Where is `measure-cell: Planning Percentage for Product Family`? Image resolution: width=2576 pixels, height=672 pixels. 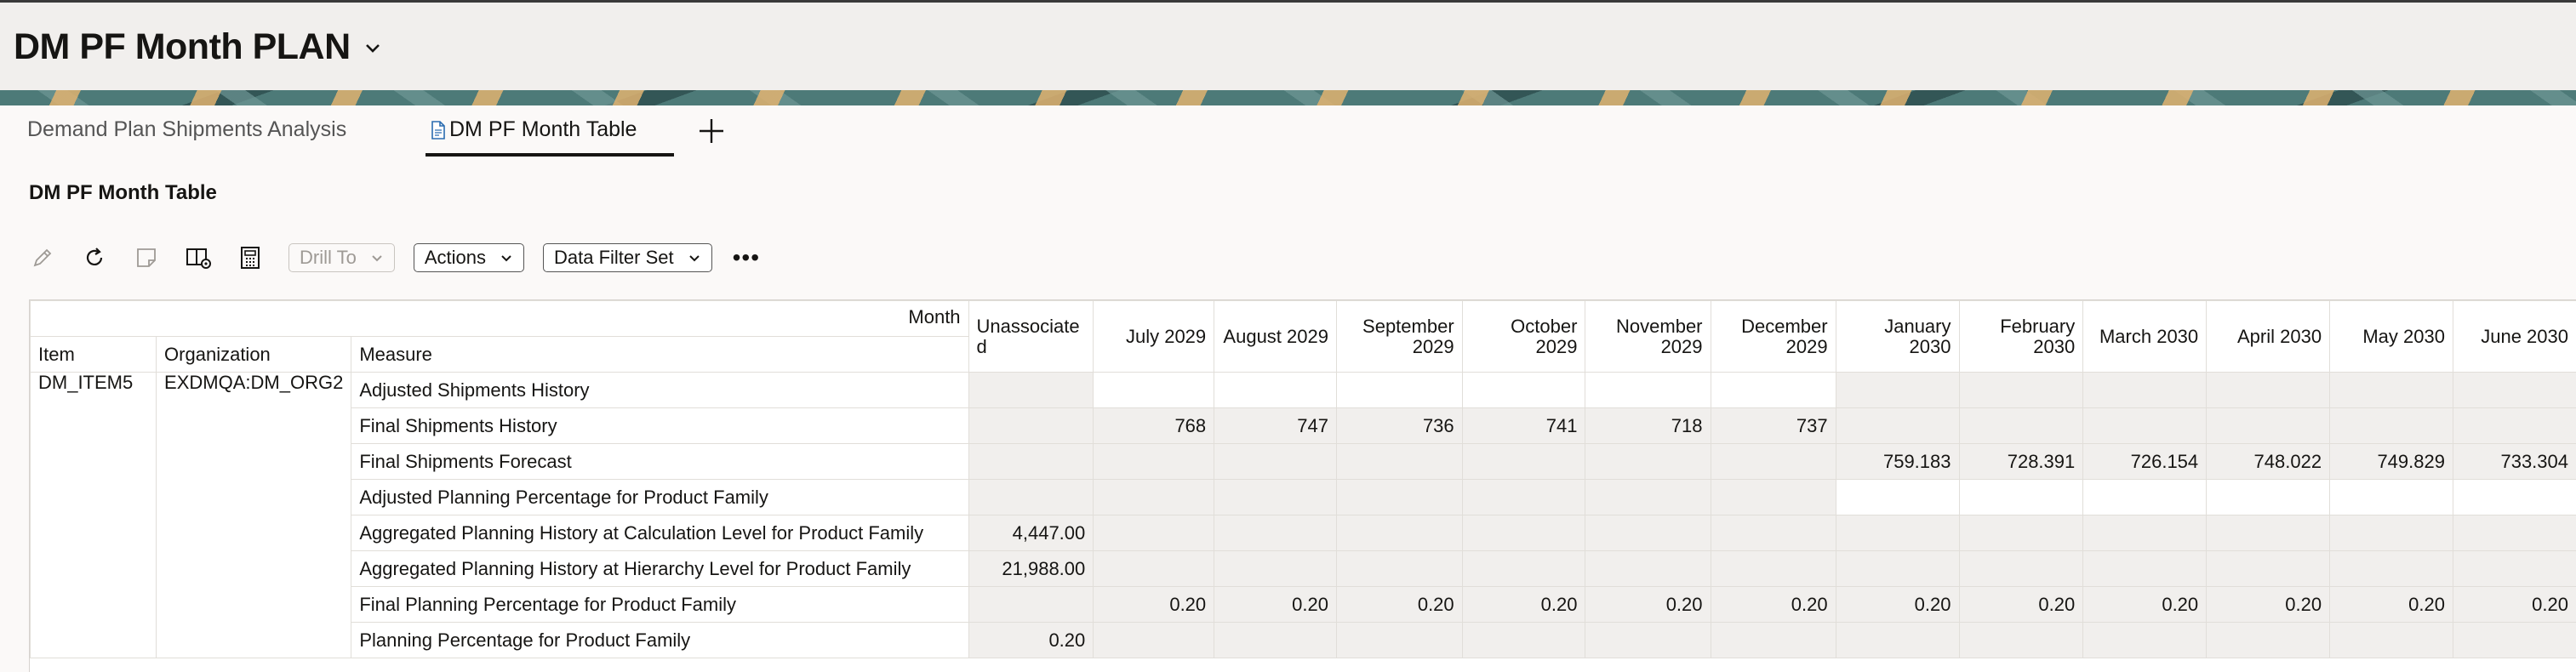
measure-cell: Planning Percentage for Product Family is located at coordinates (659, 640).